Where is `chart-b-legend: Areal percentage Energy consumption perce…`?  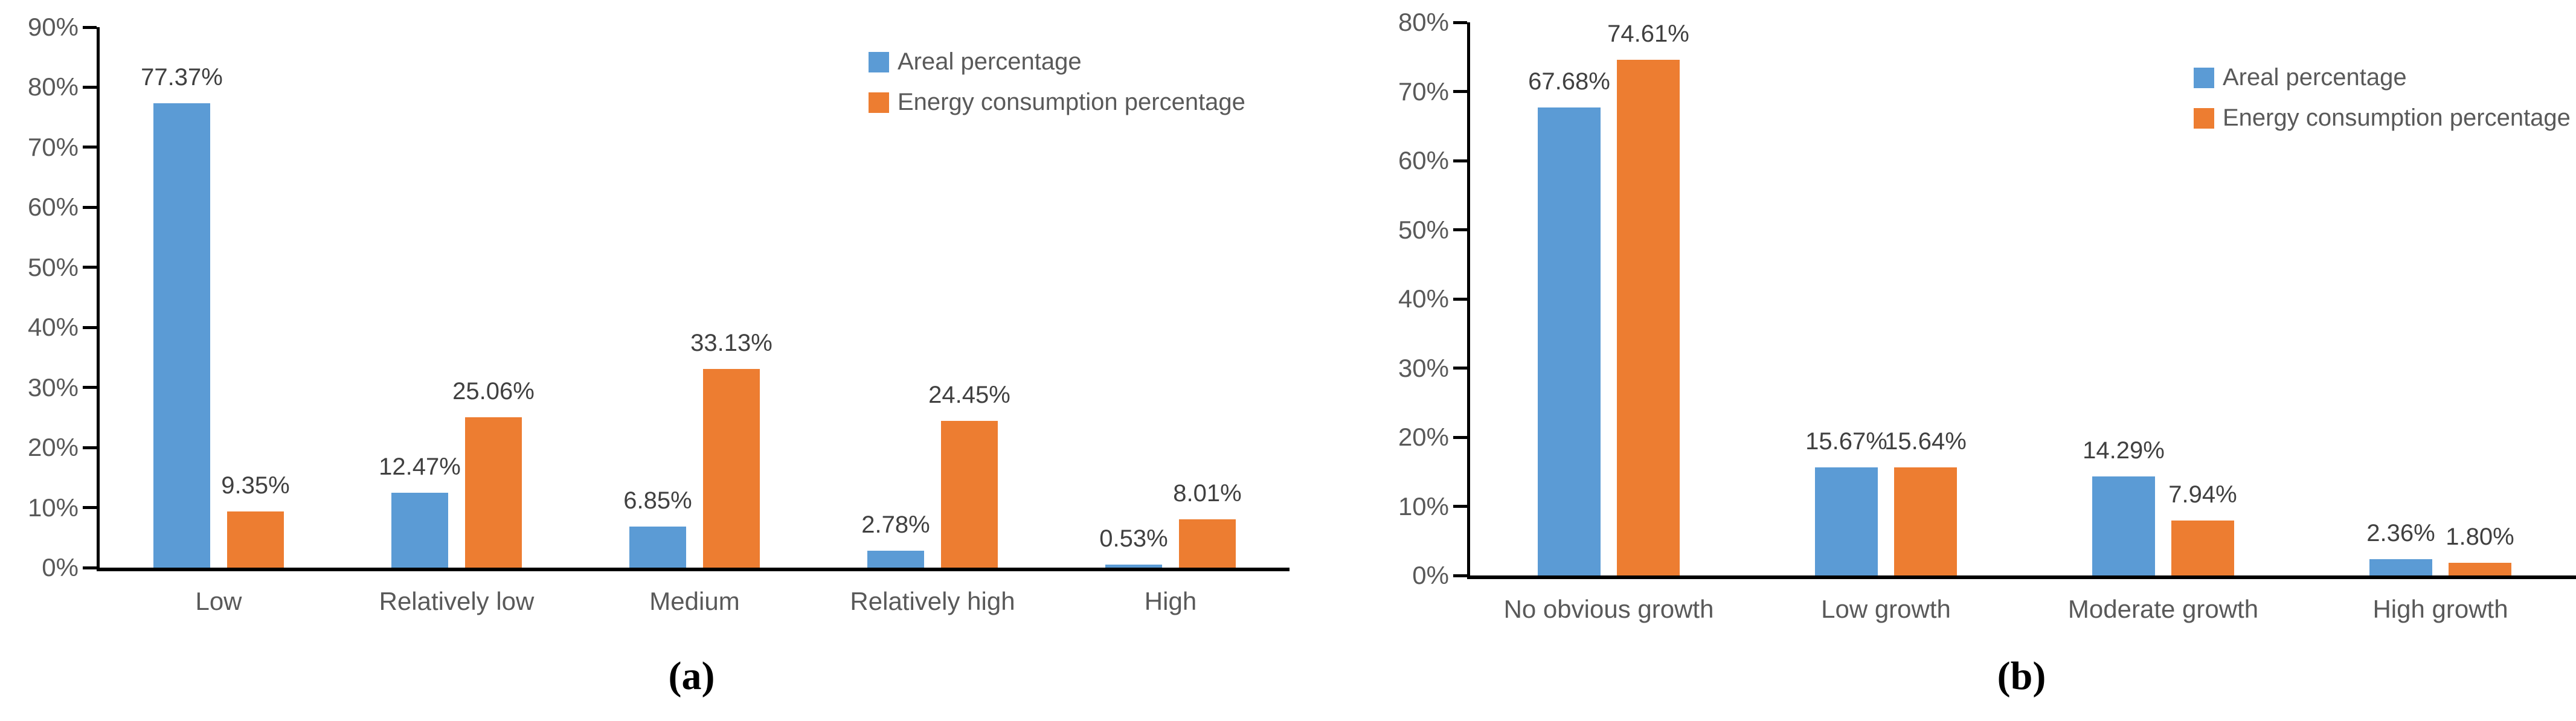 chart-b-legend: Areal percentage Energy consumption perce… is located at coordinates (2382, 104).